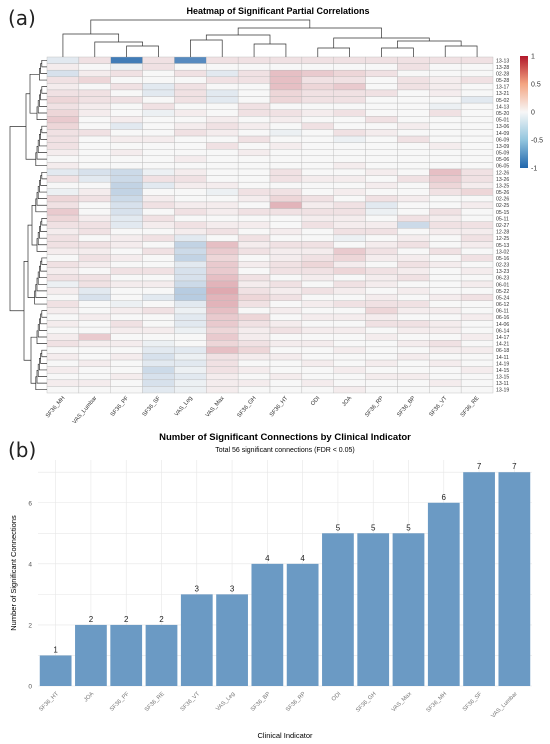 The height and width of the screenshot is (744, 550). Describe the element at coordinates (502, 213) in the screenshot. I see `row-label: 05-15` at that location.